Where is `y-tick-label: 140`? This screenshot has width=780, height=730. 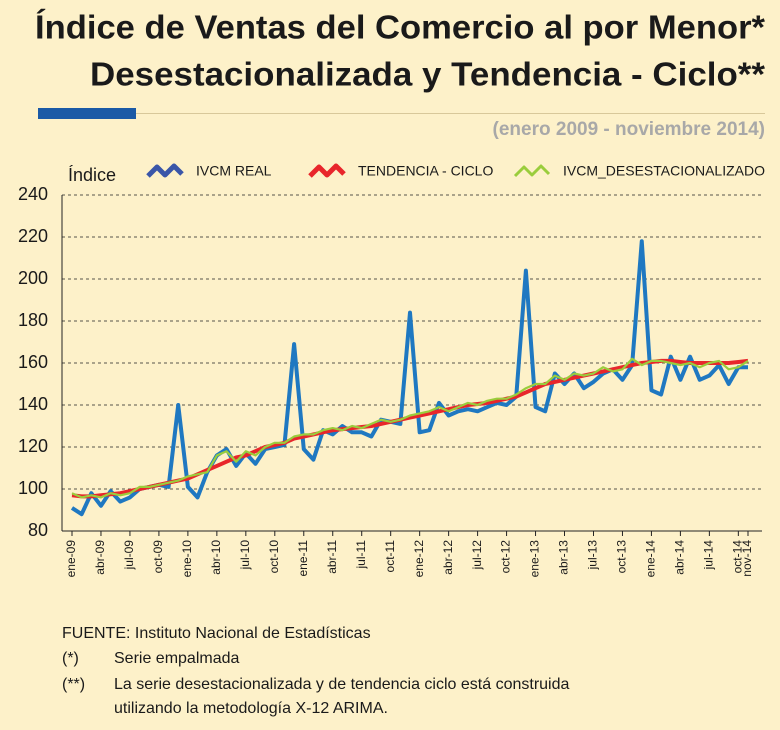
y-tick-label: 140 is located at coordinates (33, 404).